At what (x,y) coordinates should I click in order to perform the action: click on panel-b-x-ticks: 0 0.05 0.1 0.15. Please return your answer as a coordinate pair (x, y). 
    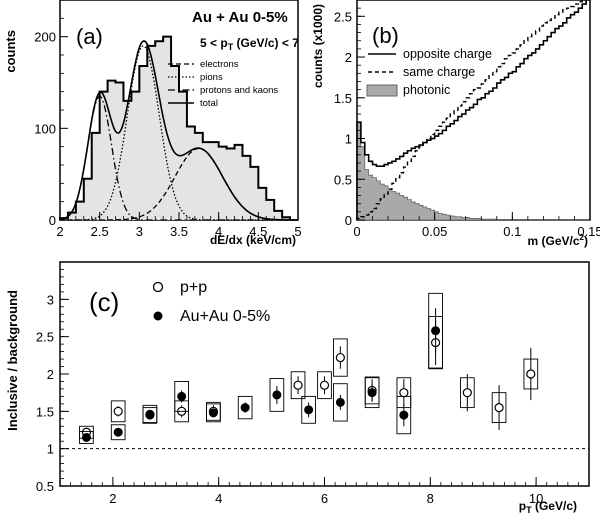
    Looking at the image, I should click on (476, 225).